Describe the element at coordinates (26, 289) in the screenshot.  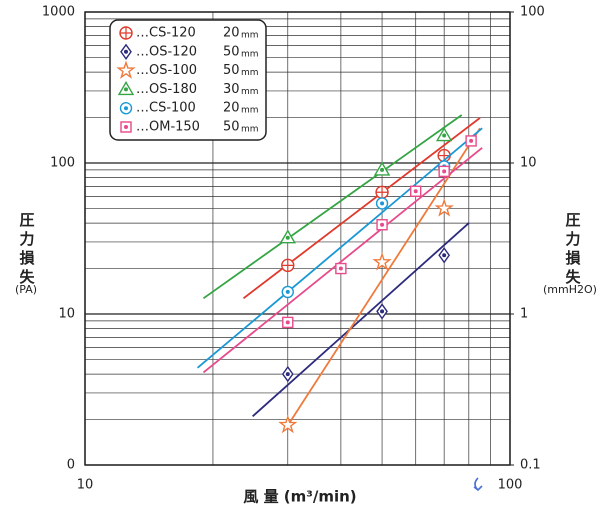
I see `y-axis-unit: (PA)` at that location.